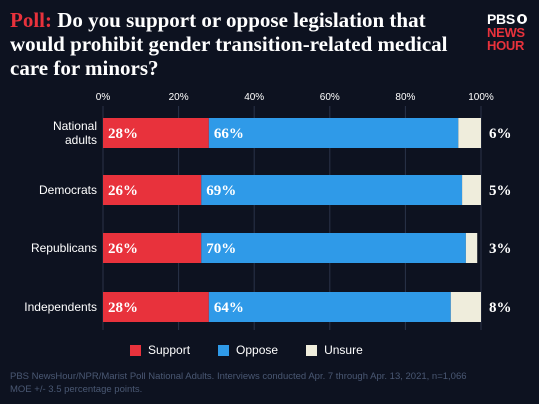 This screenshot has height=404, width=539. I want to click on logo-line2: NEWS, so click(506, 32).